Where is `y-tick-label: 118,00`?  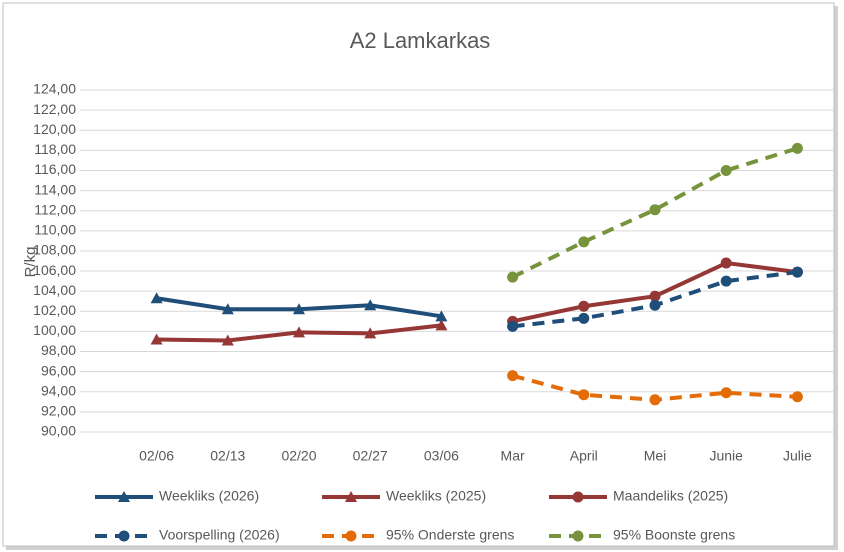 y-tick-label: 118,00 is located at coordinates (55, 149).